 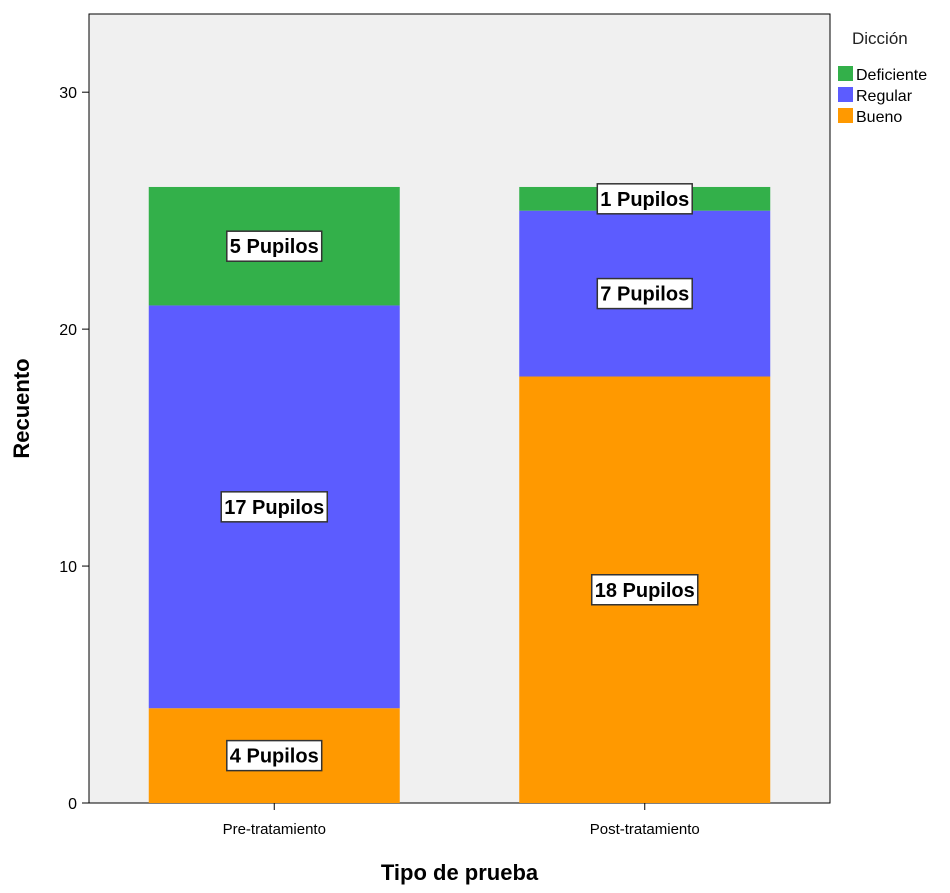 I want to click on data-label-text: 4 Pupilos, so click(x=274, y=757).